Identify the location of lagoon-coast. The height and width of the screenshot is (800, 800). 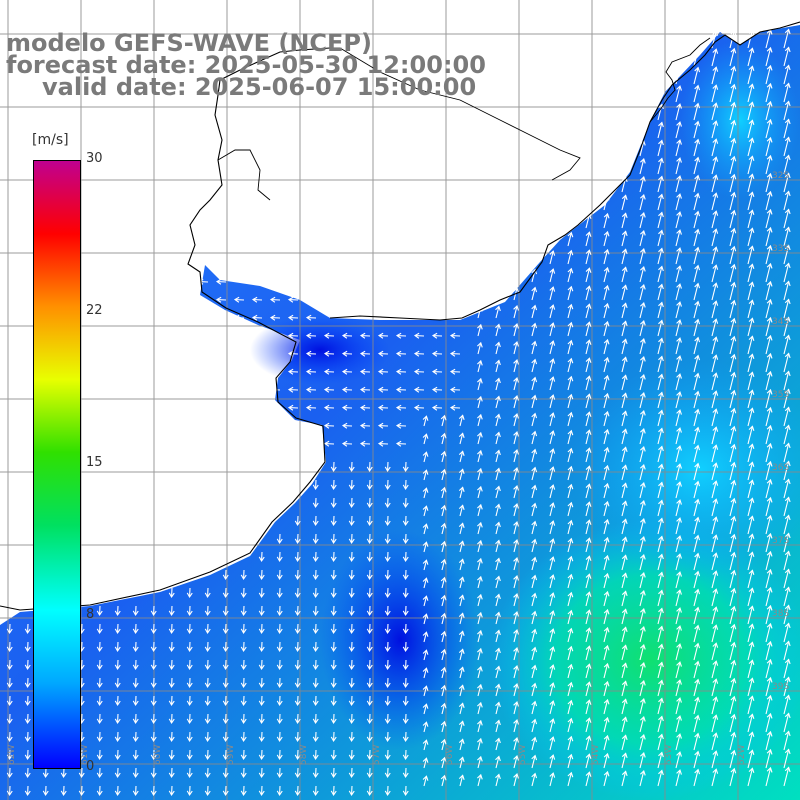
(680, 80).